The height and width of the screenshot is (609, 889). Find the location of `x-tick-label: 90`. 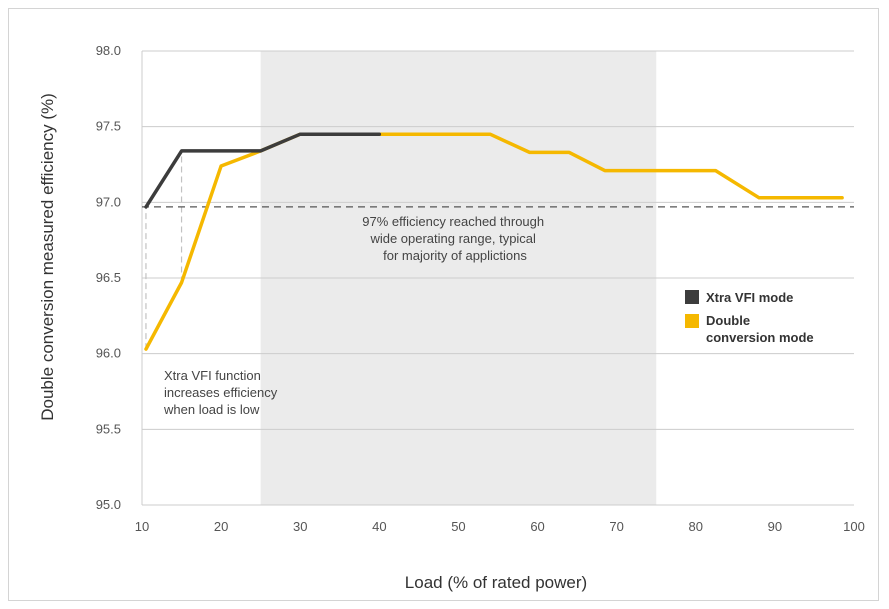

x-tick-label: 90 is located at coordinates (775, 526).